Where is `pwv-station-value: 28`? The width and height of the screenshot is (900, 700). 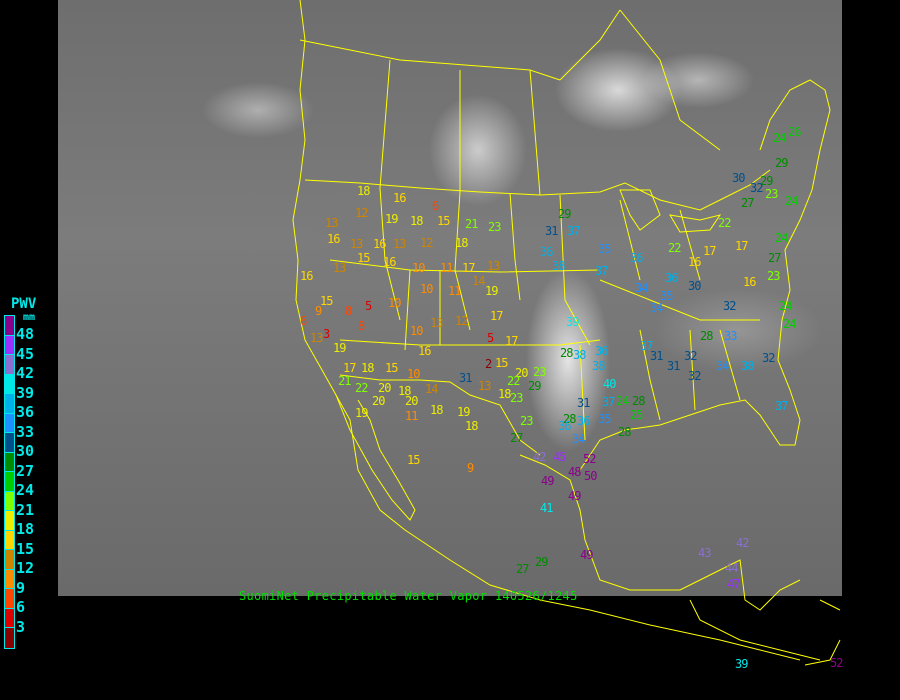 pwv-station-value: 28 is located at coordinates (638, 401).